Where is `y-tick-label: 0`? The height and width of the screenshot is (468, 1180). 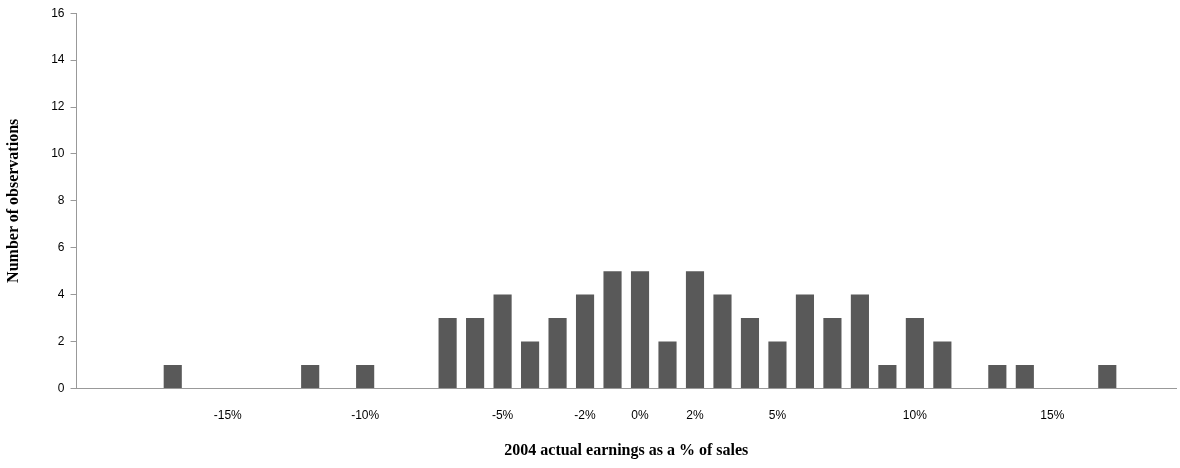
y-tick-label: 0 is located at coordinates (61, 387).